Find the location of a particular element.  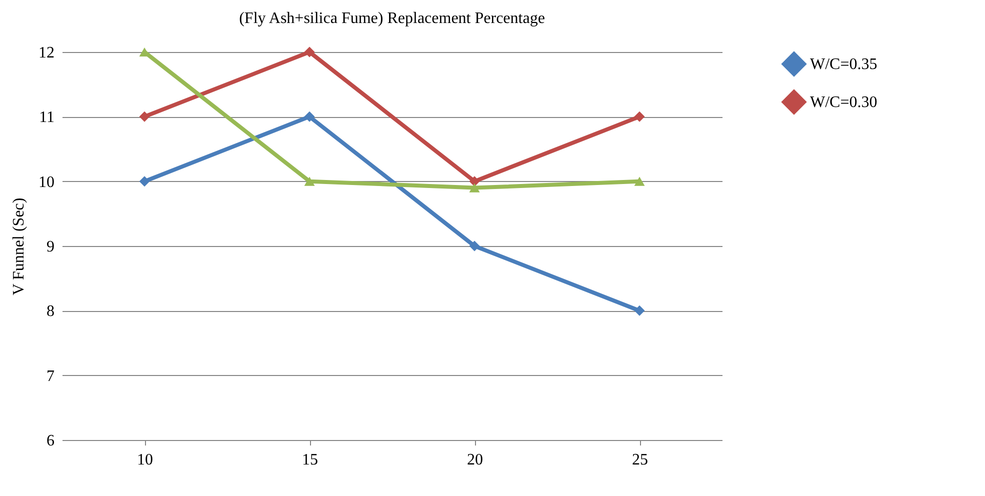

x-tick-label: 10 is located at coordinates (145, 460).